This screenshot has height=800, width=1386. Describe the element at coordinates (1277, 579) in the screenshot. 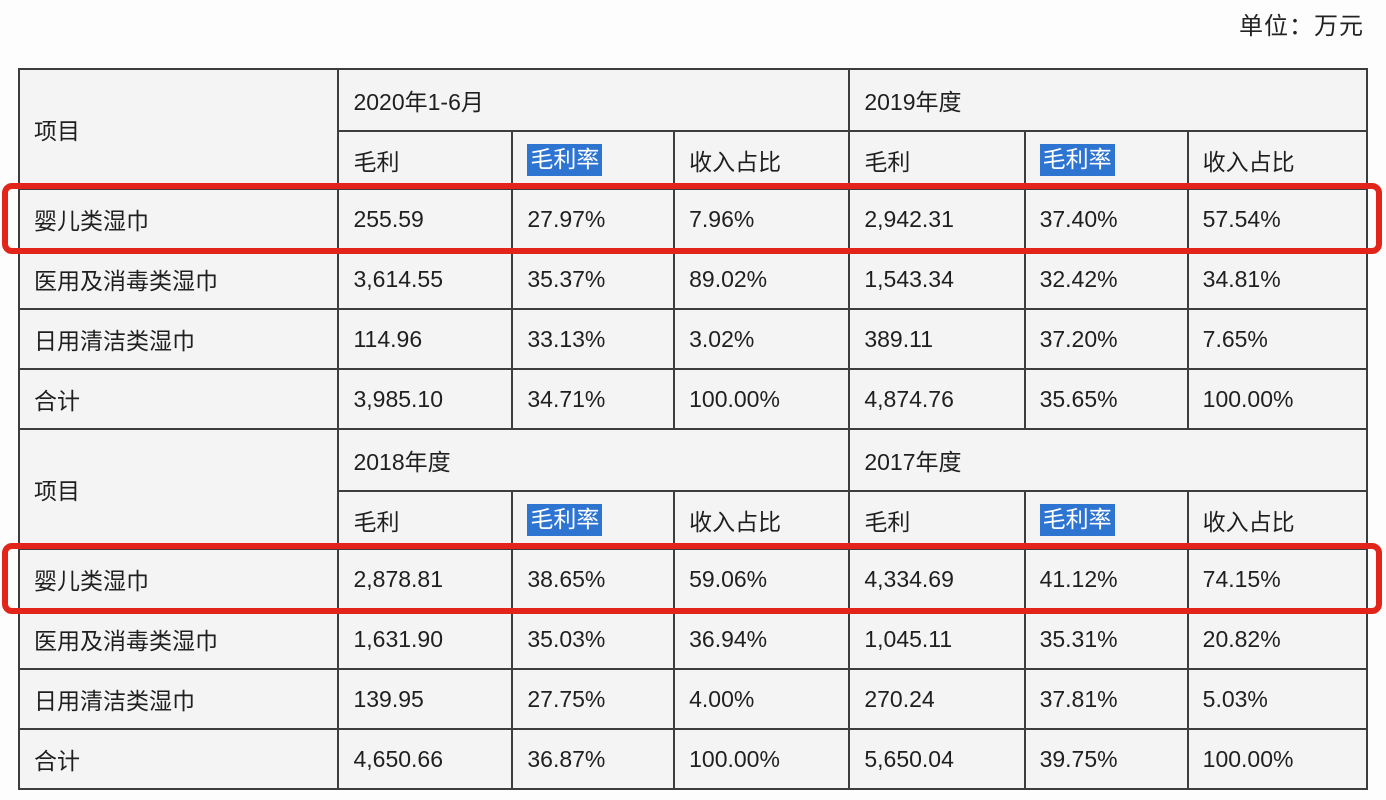

I see `cell-value: 74.15%` at that location.